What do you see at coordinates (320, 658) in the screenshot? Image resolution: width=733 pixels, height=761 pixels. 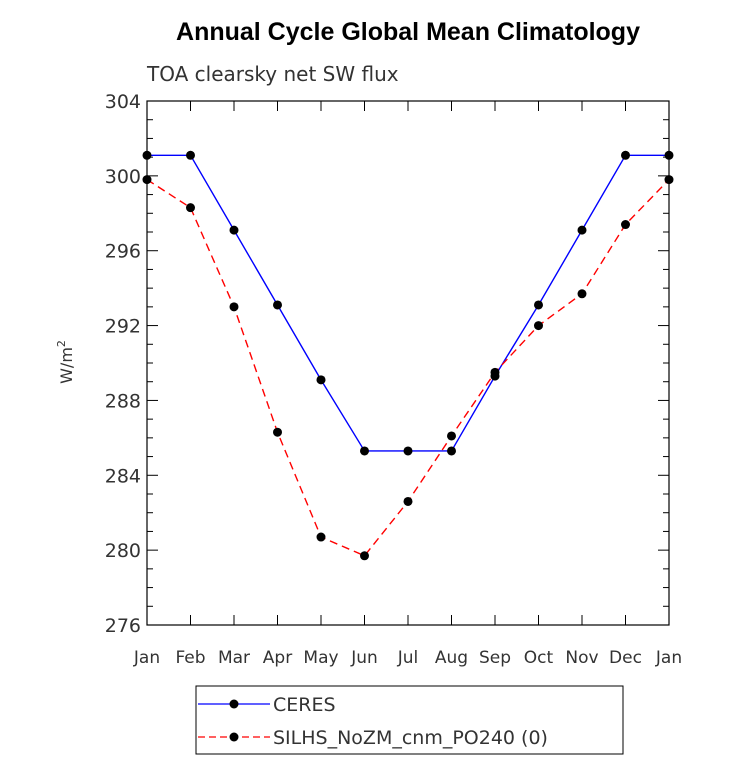 I see `x-tick-label: May` at bounding box center [320, 658].